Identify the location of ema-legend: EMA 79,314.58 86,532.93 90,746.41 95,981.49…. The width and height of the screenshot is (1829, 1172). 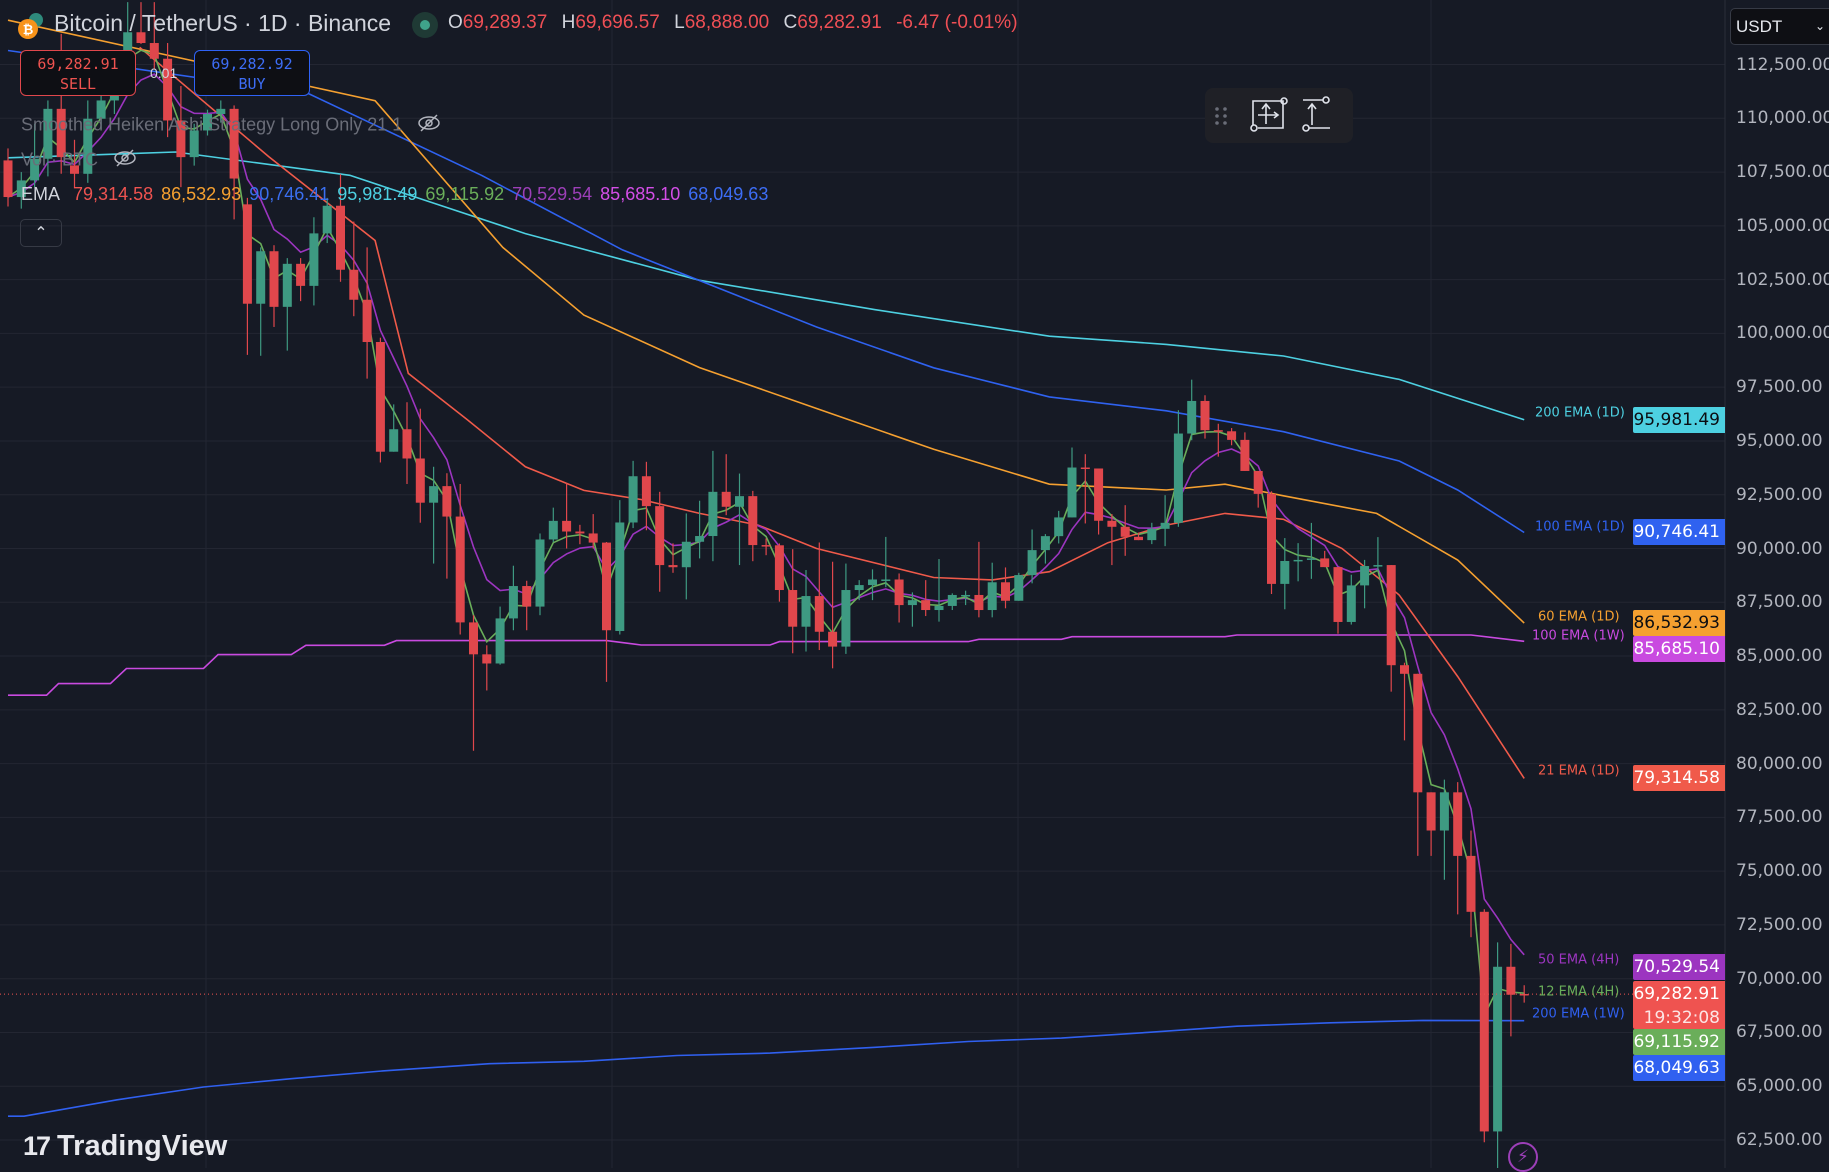
(402, 194).